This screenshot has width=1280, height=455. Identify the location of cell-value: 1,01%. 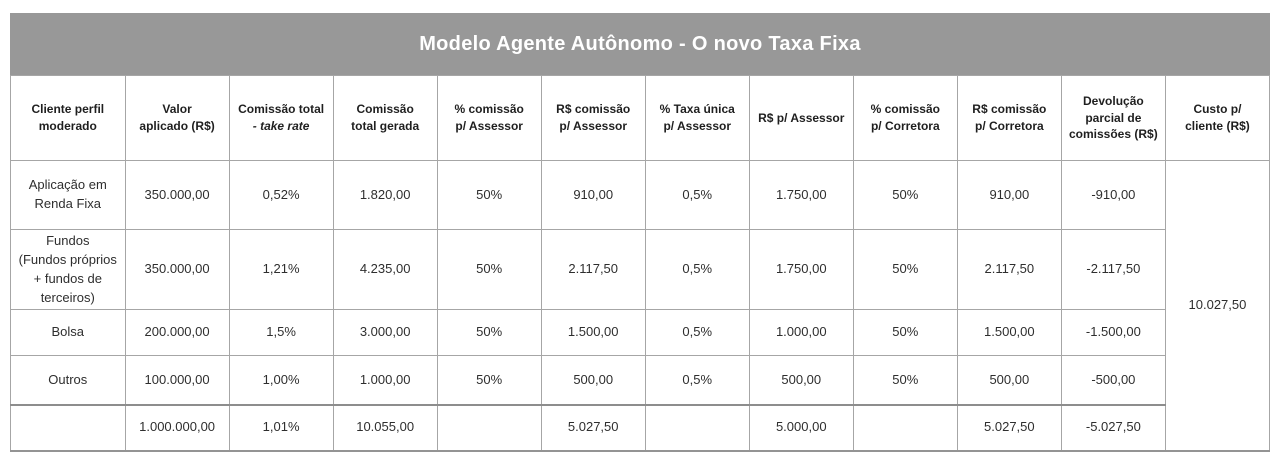
(281, 427).